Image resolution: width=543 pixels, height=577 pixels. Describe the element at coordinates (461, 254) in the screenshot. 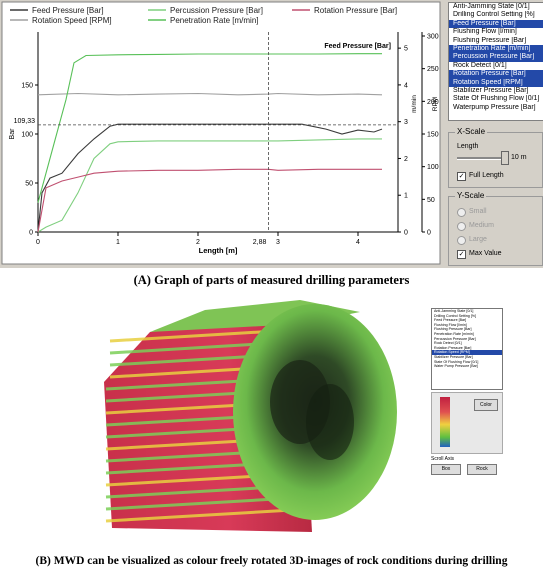

I see `max-value-checkbox: ✓` at that location.